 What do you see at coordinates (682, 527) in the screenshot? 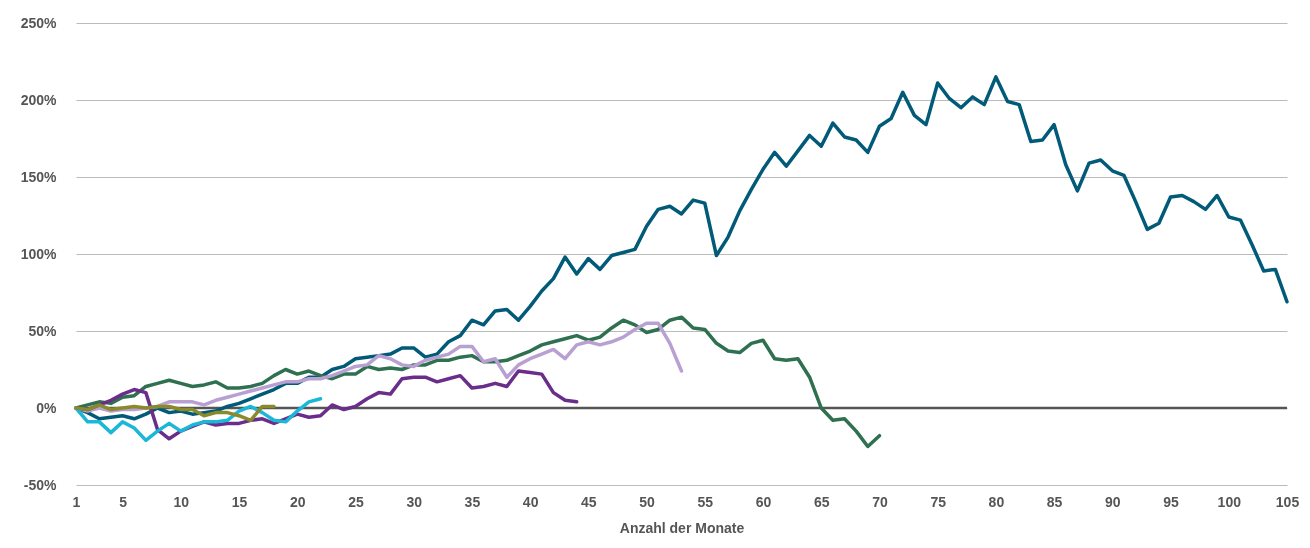
I see `x-axis-title: Anzahl der Monate` at bounding box center [682, 527].